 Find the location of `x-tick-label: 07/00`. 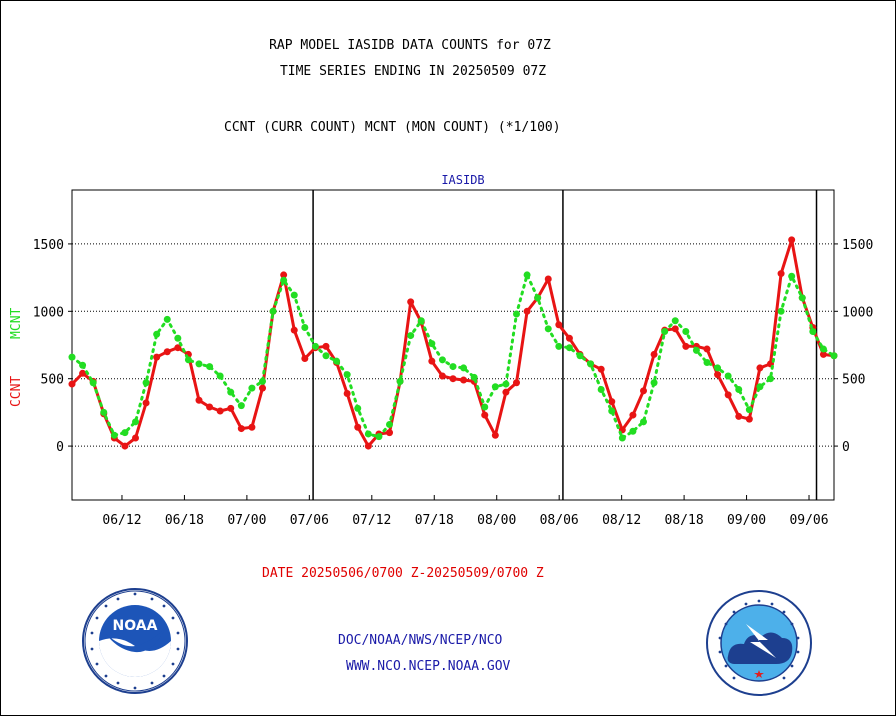

x-tick-label: 07/00 is located at coordinates (246, 520).